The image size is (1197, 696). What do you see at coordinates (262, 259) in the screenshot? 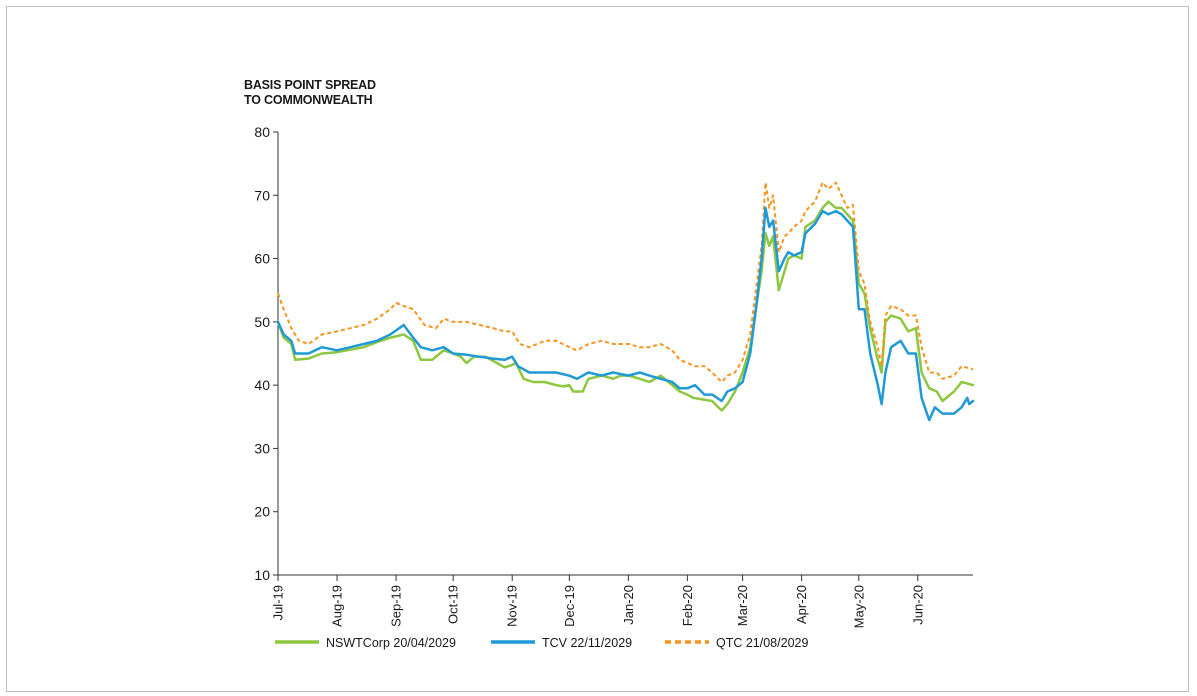
I see `y-tick-label: 60` at bounding box center [262, 259].